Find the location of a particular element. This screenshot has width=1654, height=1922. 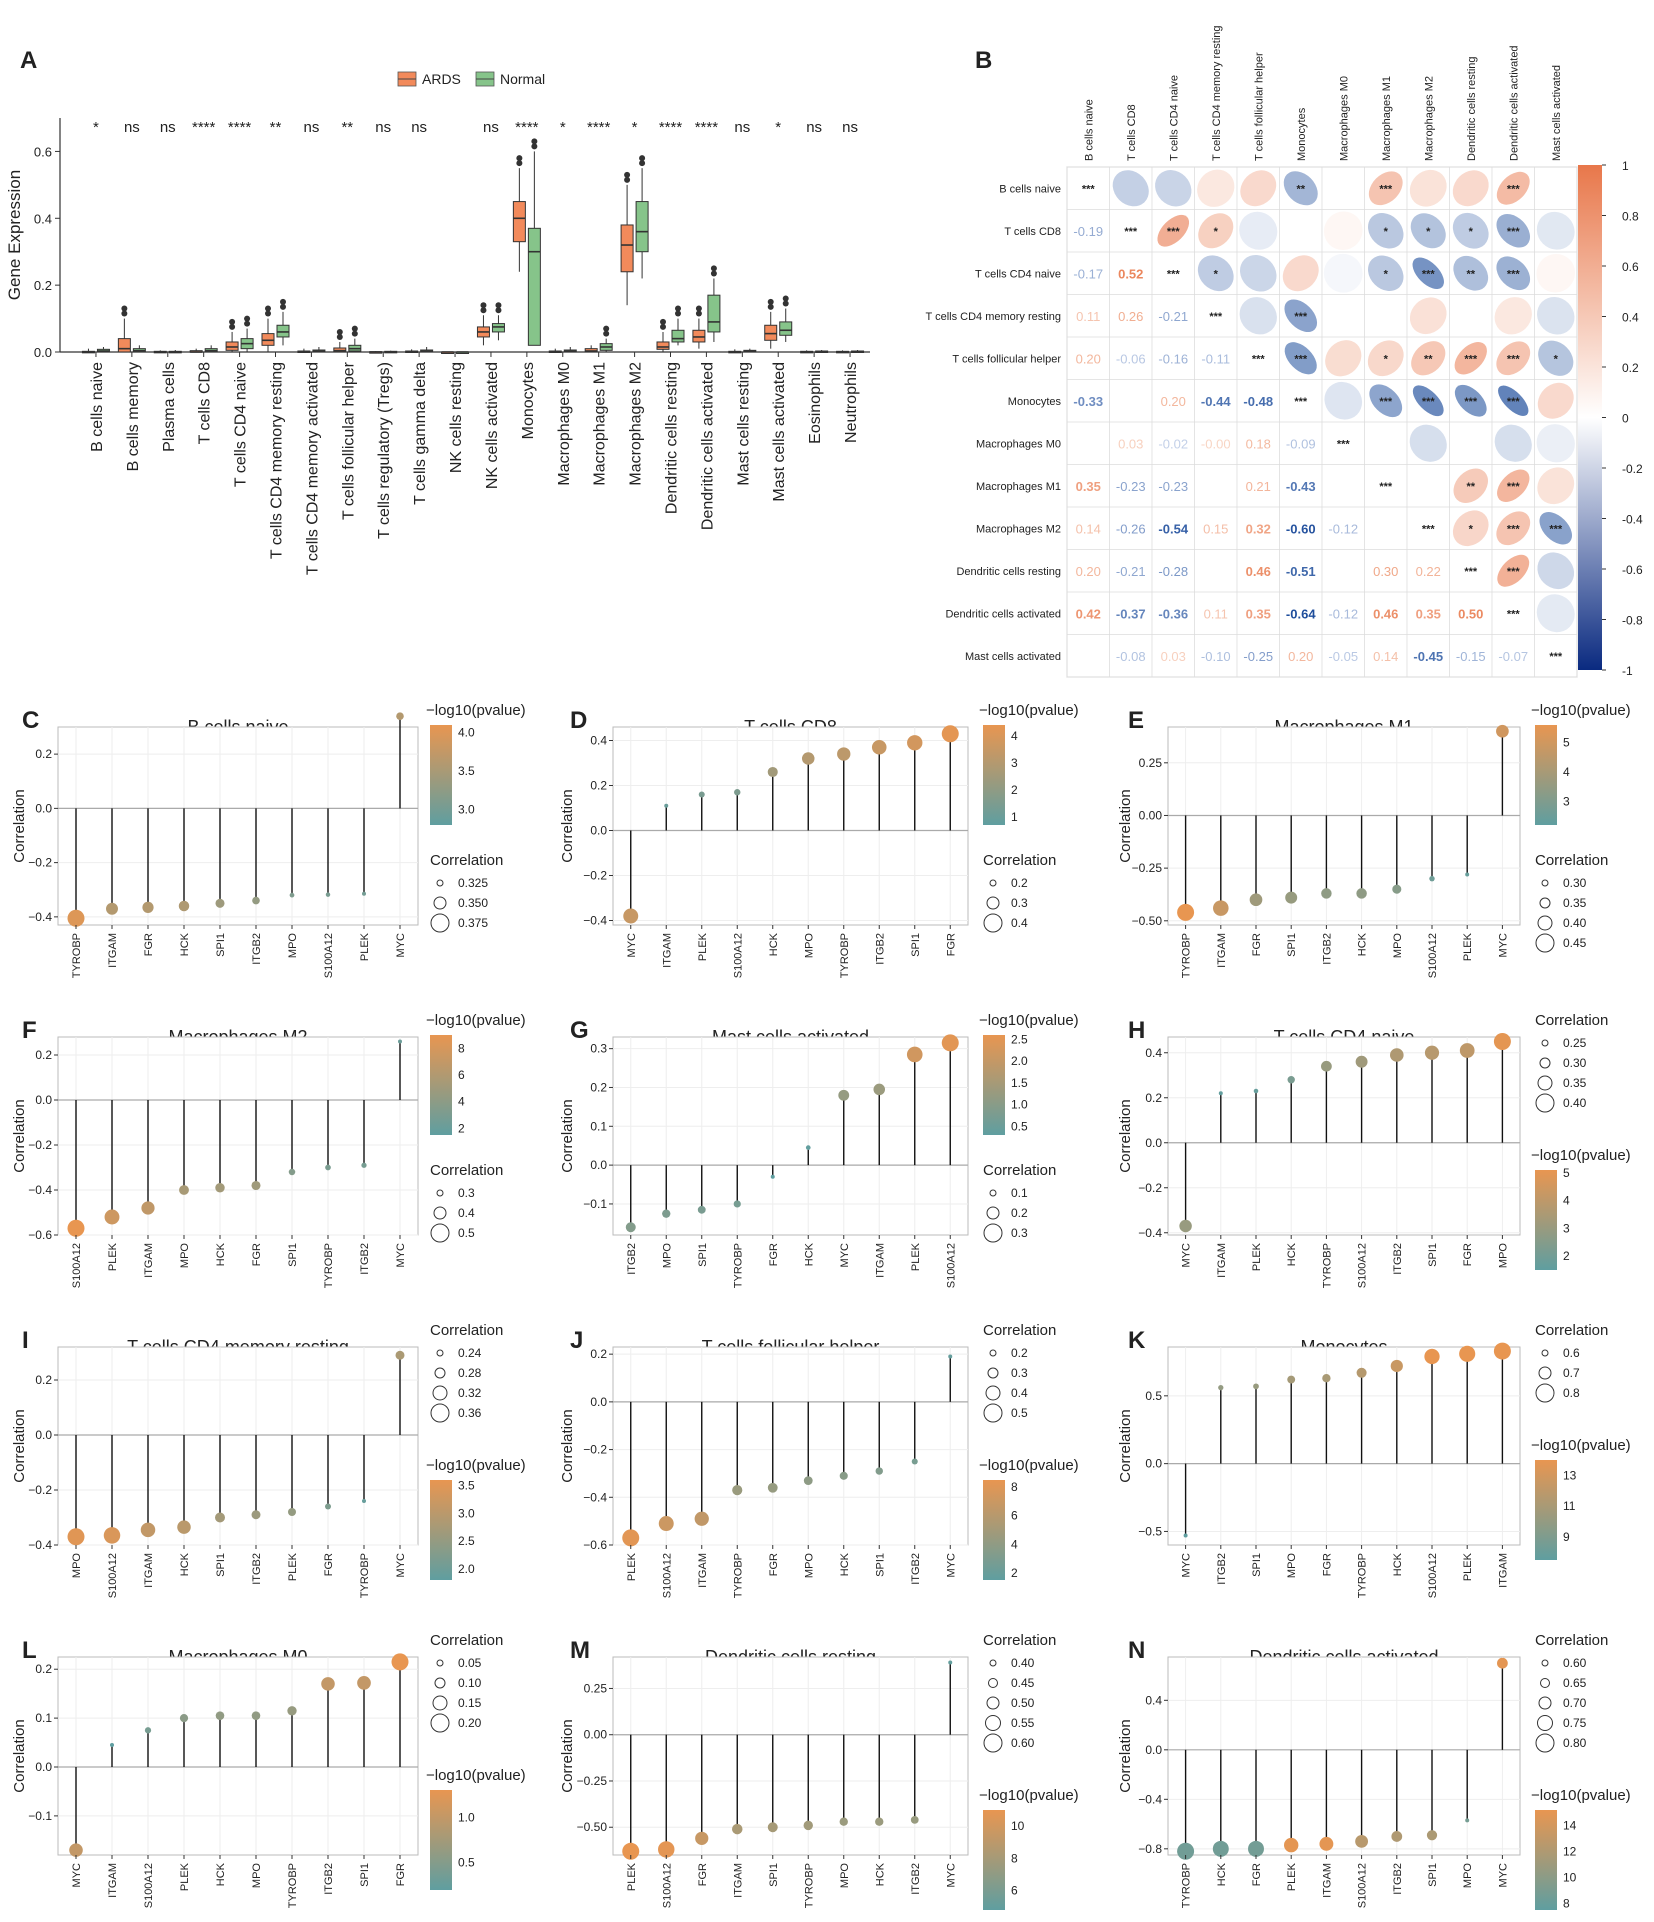

colorbar-label: -0.6 is located at coordinates (1632, 570).